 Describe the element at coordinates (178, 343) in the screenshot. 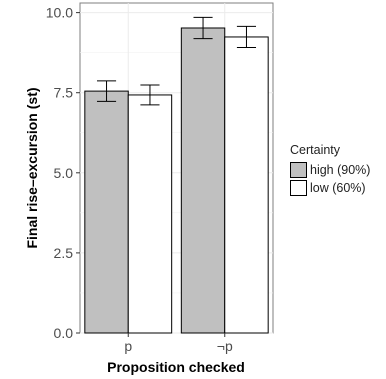

I see `x-axis-ticks: p ¬p` at that location.